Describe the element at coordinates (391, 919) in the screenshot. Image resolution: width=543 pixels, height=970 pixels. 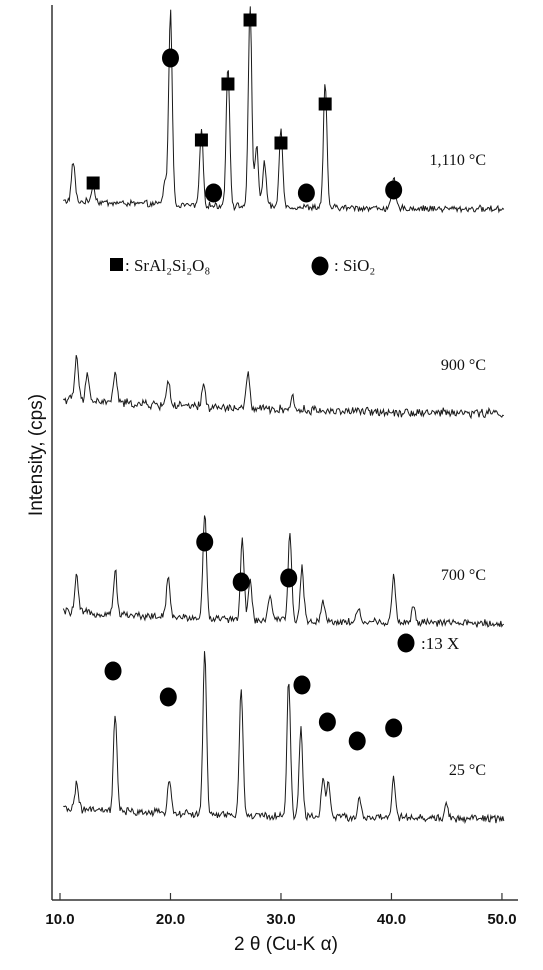
I see `x-tick-label: 40.0` at that location.